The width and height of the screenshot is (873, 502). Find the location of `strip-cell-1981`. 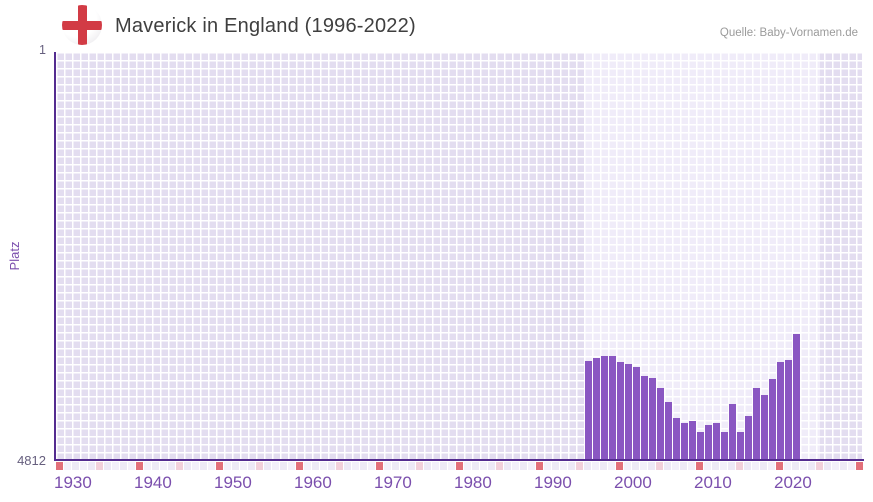

strip-cell-1981 is located at coordinates (467, 466).